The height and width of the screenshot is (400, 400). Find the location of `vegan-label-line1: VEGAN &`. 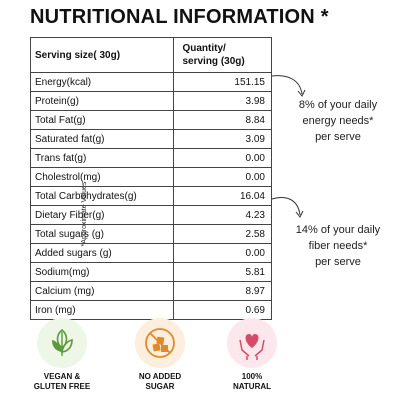

vegan-label-line1: VEGAN & is located at coordinates (62, 376).